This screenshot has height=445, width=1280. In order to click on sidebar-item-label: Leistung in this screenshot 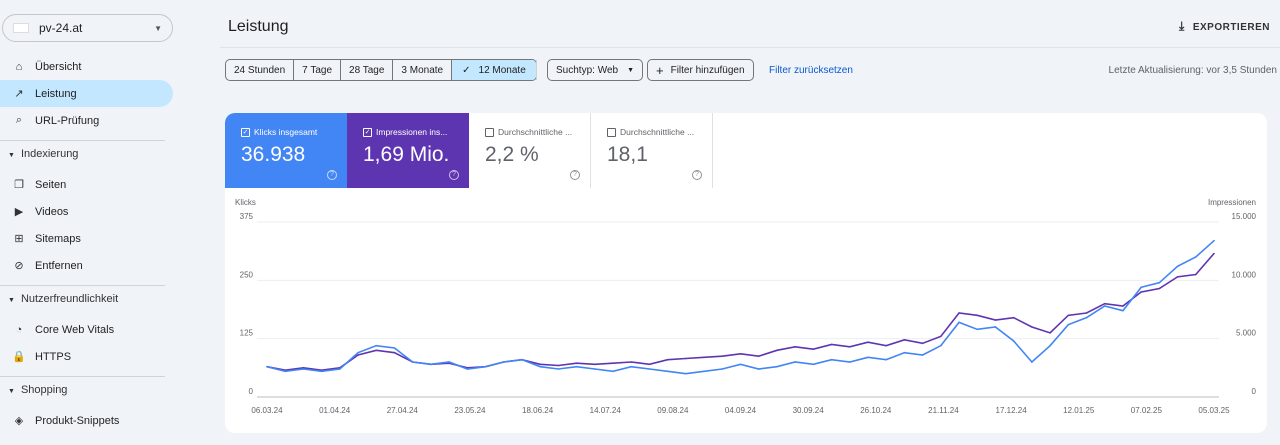, I will do `click(56, 93)`.